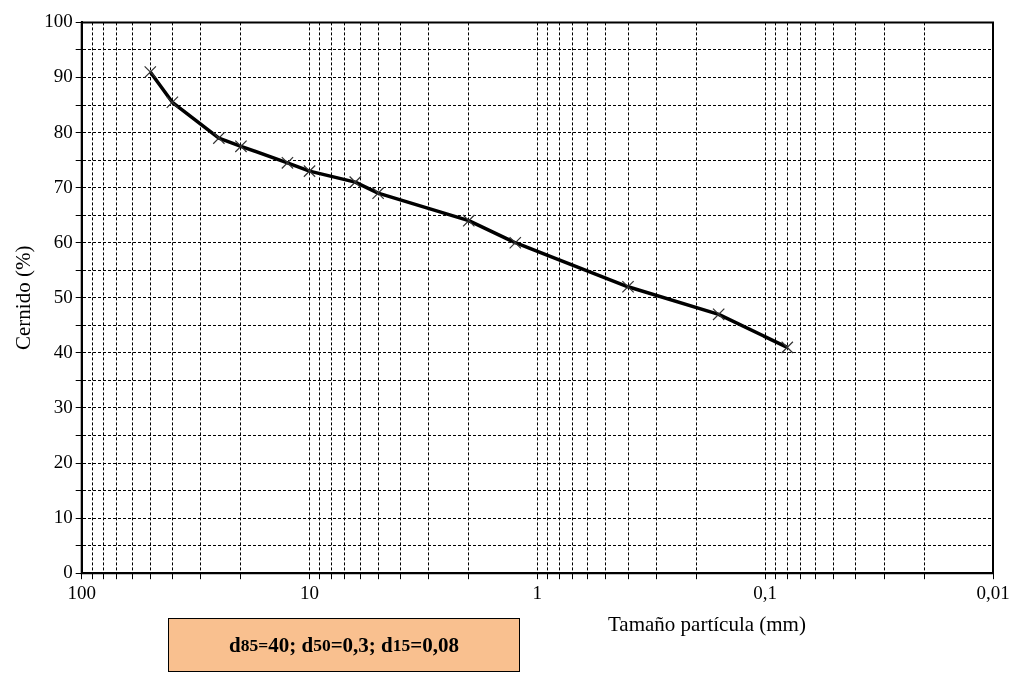 This screenshot has width=1031, height=683. What do you see at coordinates (707, 624) in the screenshot?
I see `x-axis-title: Tamaño partícula (mm)` at bounding box center [707, 624].